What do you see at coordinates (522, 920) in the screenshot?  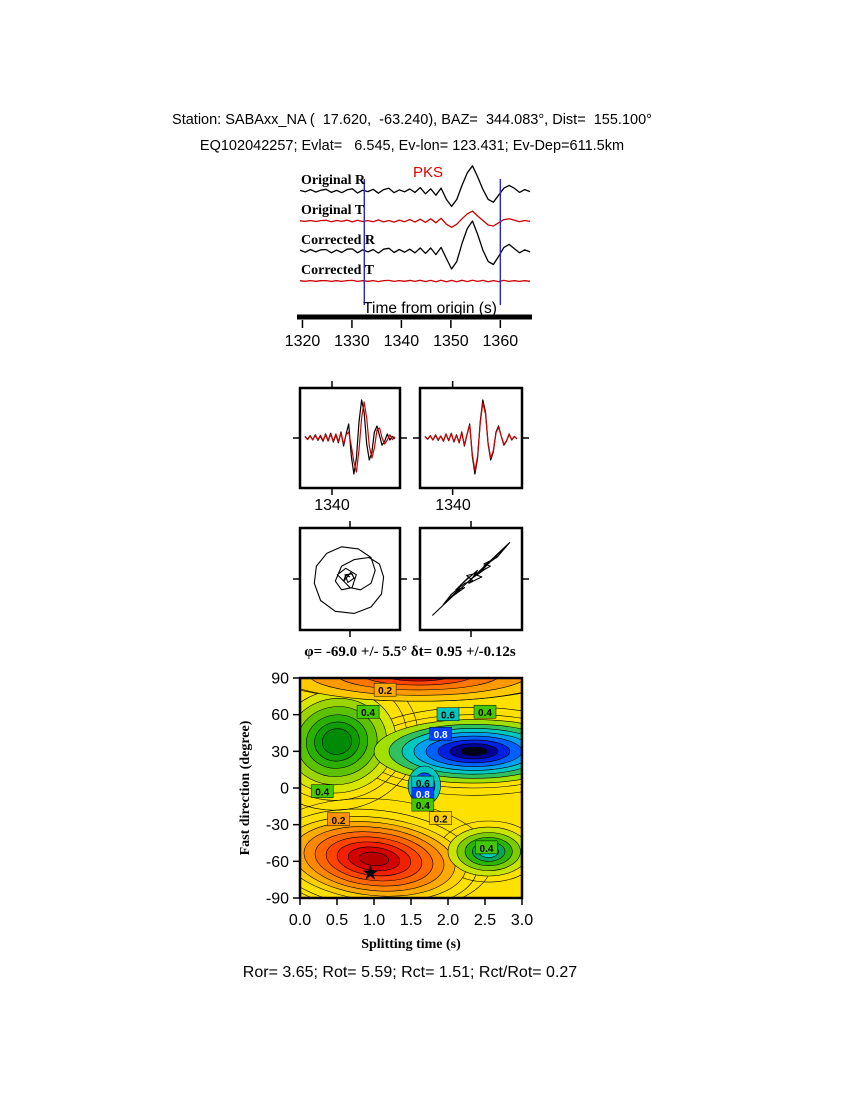 I see `svg-text: 3.0` at bounding box center [522, 920].